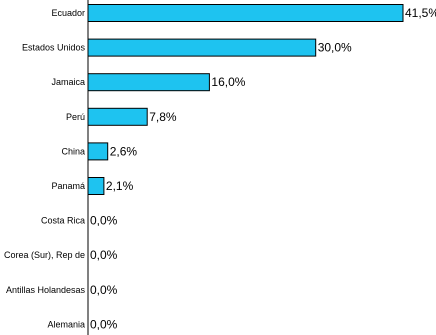 This screenshot has height=335, width=436. Describe the element at coordinates (104, 255) in the screenshot. I see `value-label-7: 0,0%` at that location.